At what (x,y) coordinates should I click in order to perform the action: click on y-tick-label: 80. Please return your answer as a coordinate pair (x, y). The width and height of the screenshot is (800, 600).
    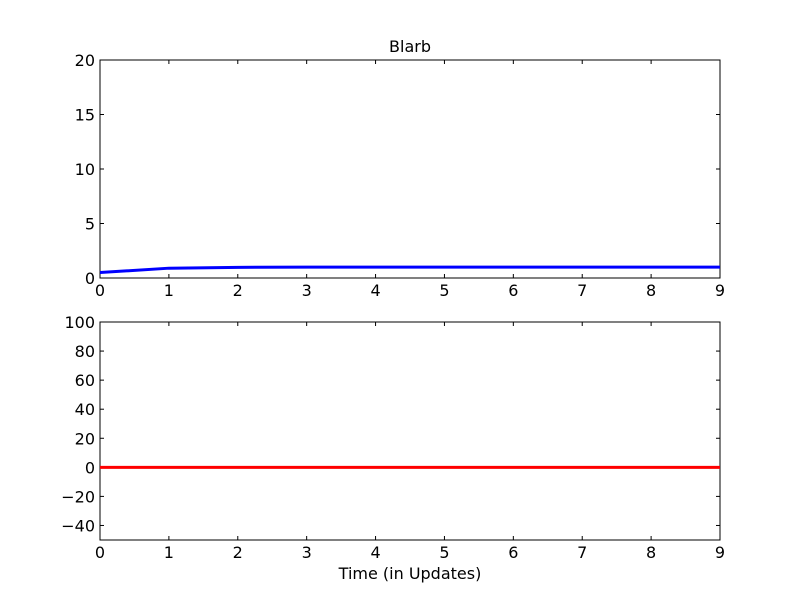
    Looking at the image, I should click on (85, 351).